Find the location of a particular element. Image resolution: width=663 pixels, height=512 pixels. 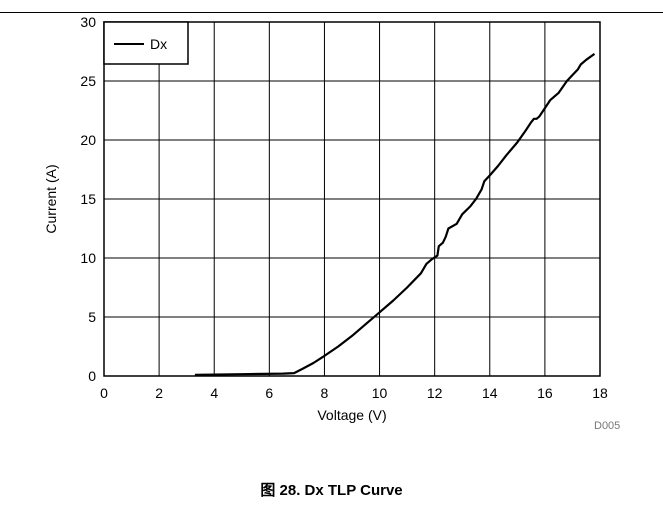

x-axis-label: Voltage (V) is located at coordinates (351, 415).